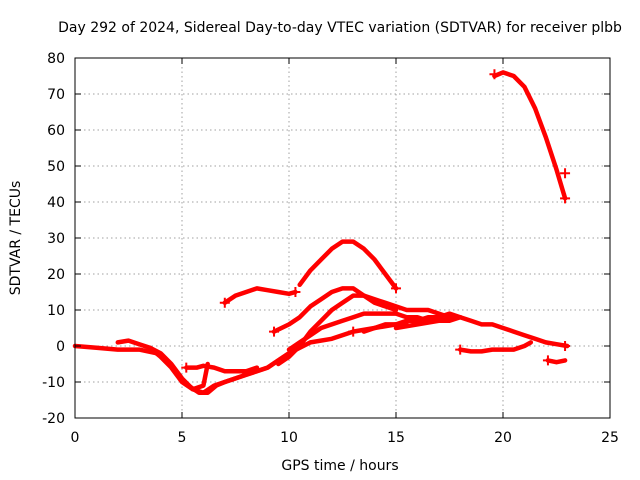  Describe the element at coordinates (56, 275) in the screenshot. I see `y-tick-label: 20` at that location.